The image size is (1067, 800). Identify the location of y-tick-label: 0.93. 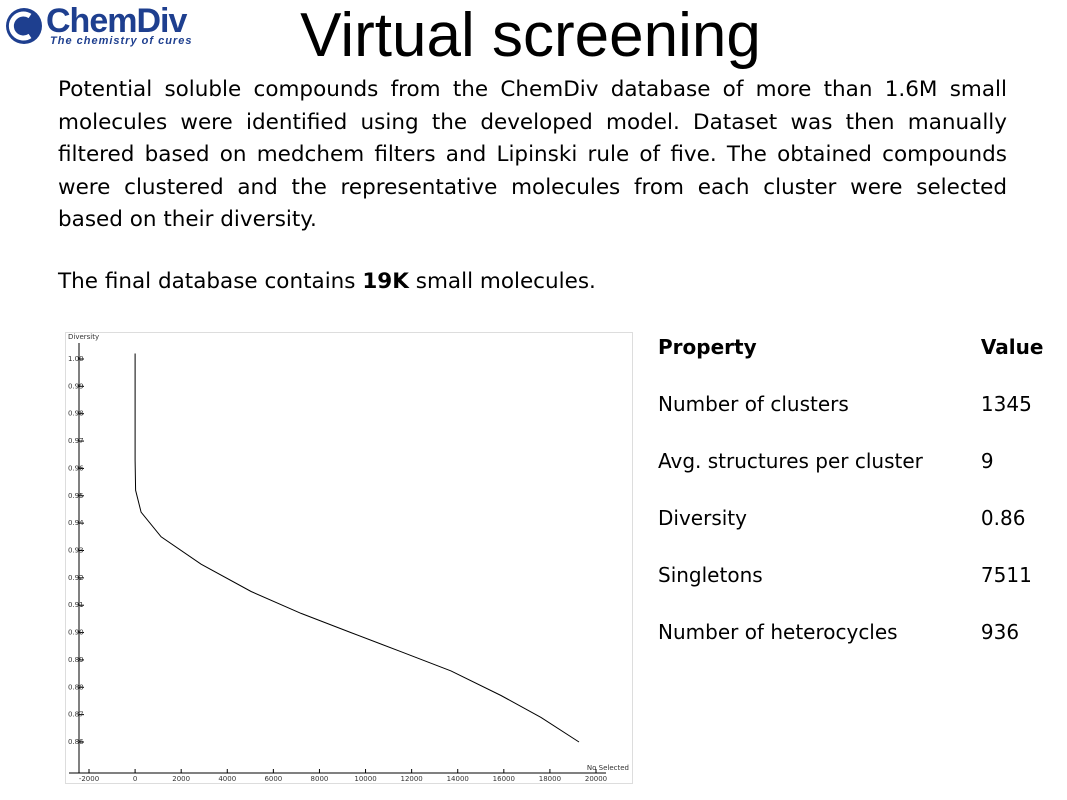
(76, 551).